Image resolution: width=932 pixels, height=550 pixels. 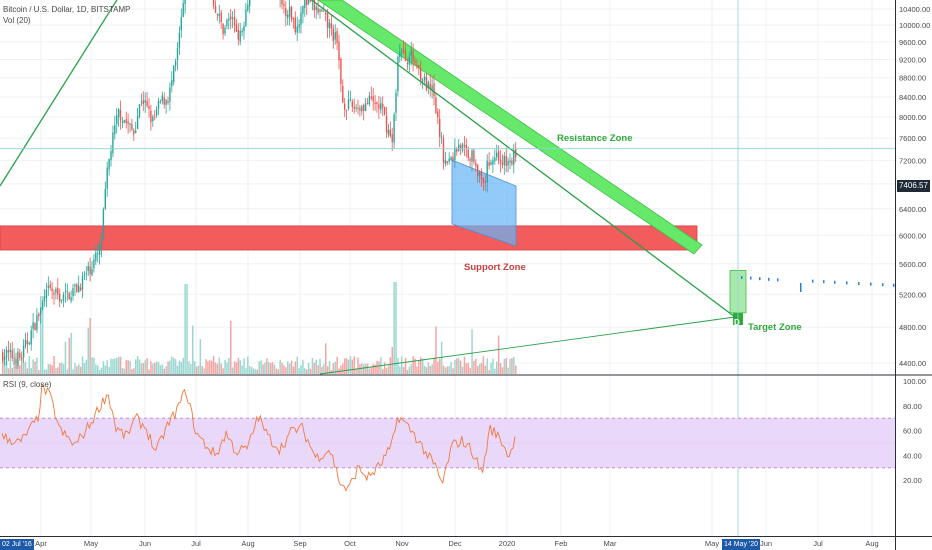 What do you see at coordinates (912, 294) in the screenshot?
I see `price-tick-label-2: 5200.00` at bounding box center [912, 294].